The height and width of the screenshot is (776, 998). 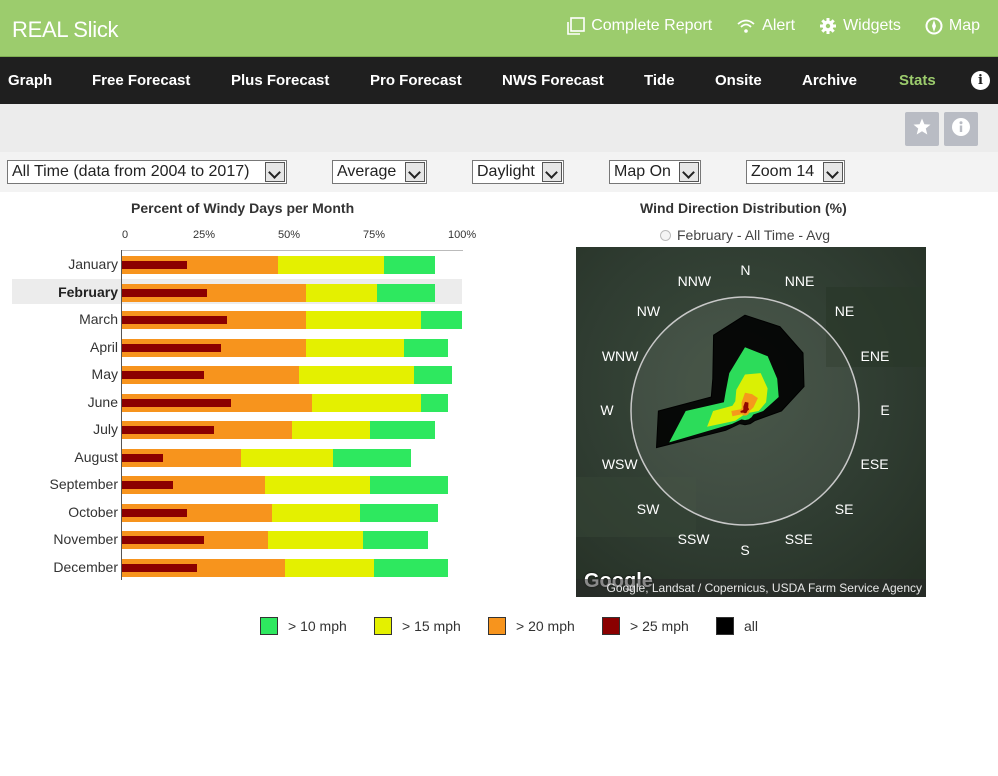 What do you see at coordinates (746, 26) in the screenshot?
I see `wifi-icon` at bounding box center [746, 26].